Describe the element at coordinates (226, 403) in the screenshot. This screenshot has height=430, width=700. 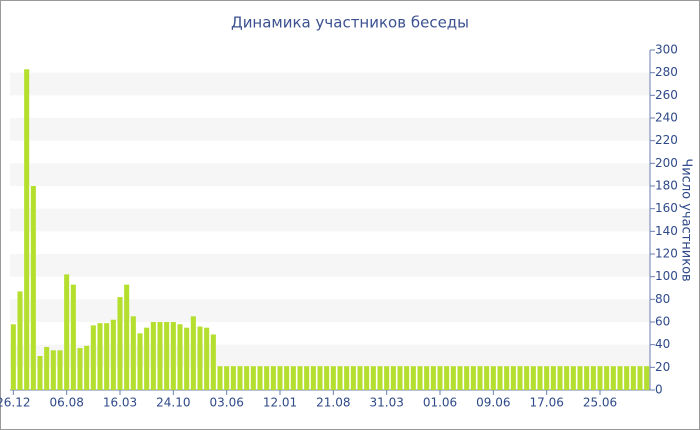
I see `x-tick-label: 03.06` at that location.